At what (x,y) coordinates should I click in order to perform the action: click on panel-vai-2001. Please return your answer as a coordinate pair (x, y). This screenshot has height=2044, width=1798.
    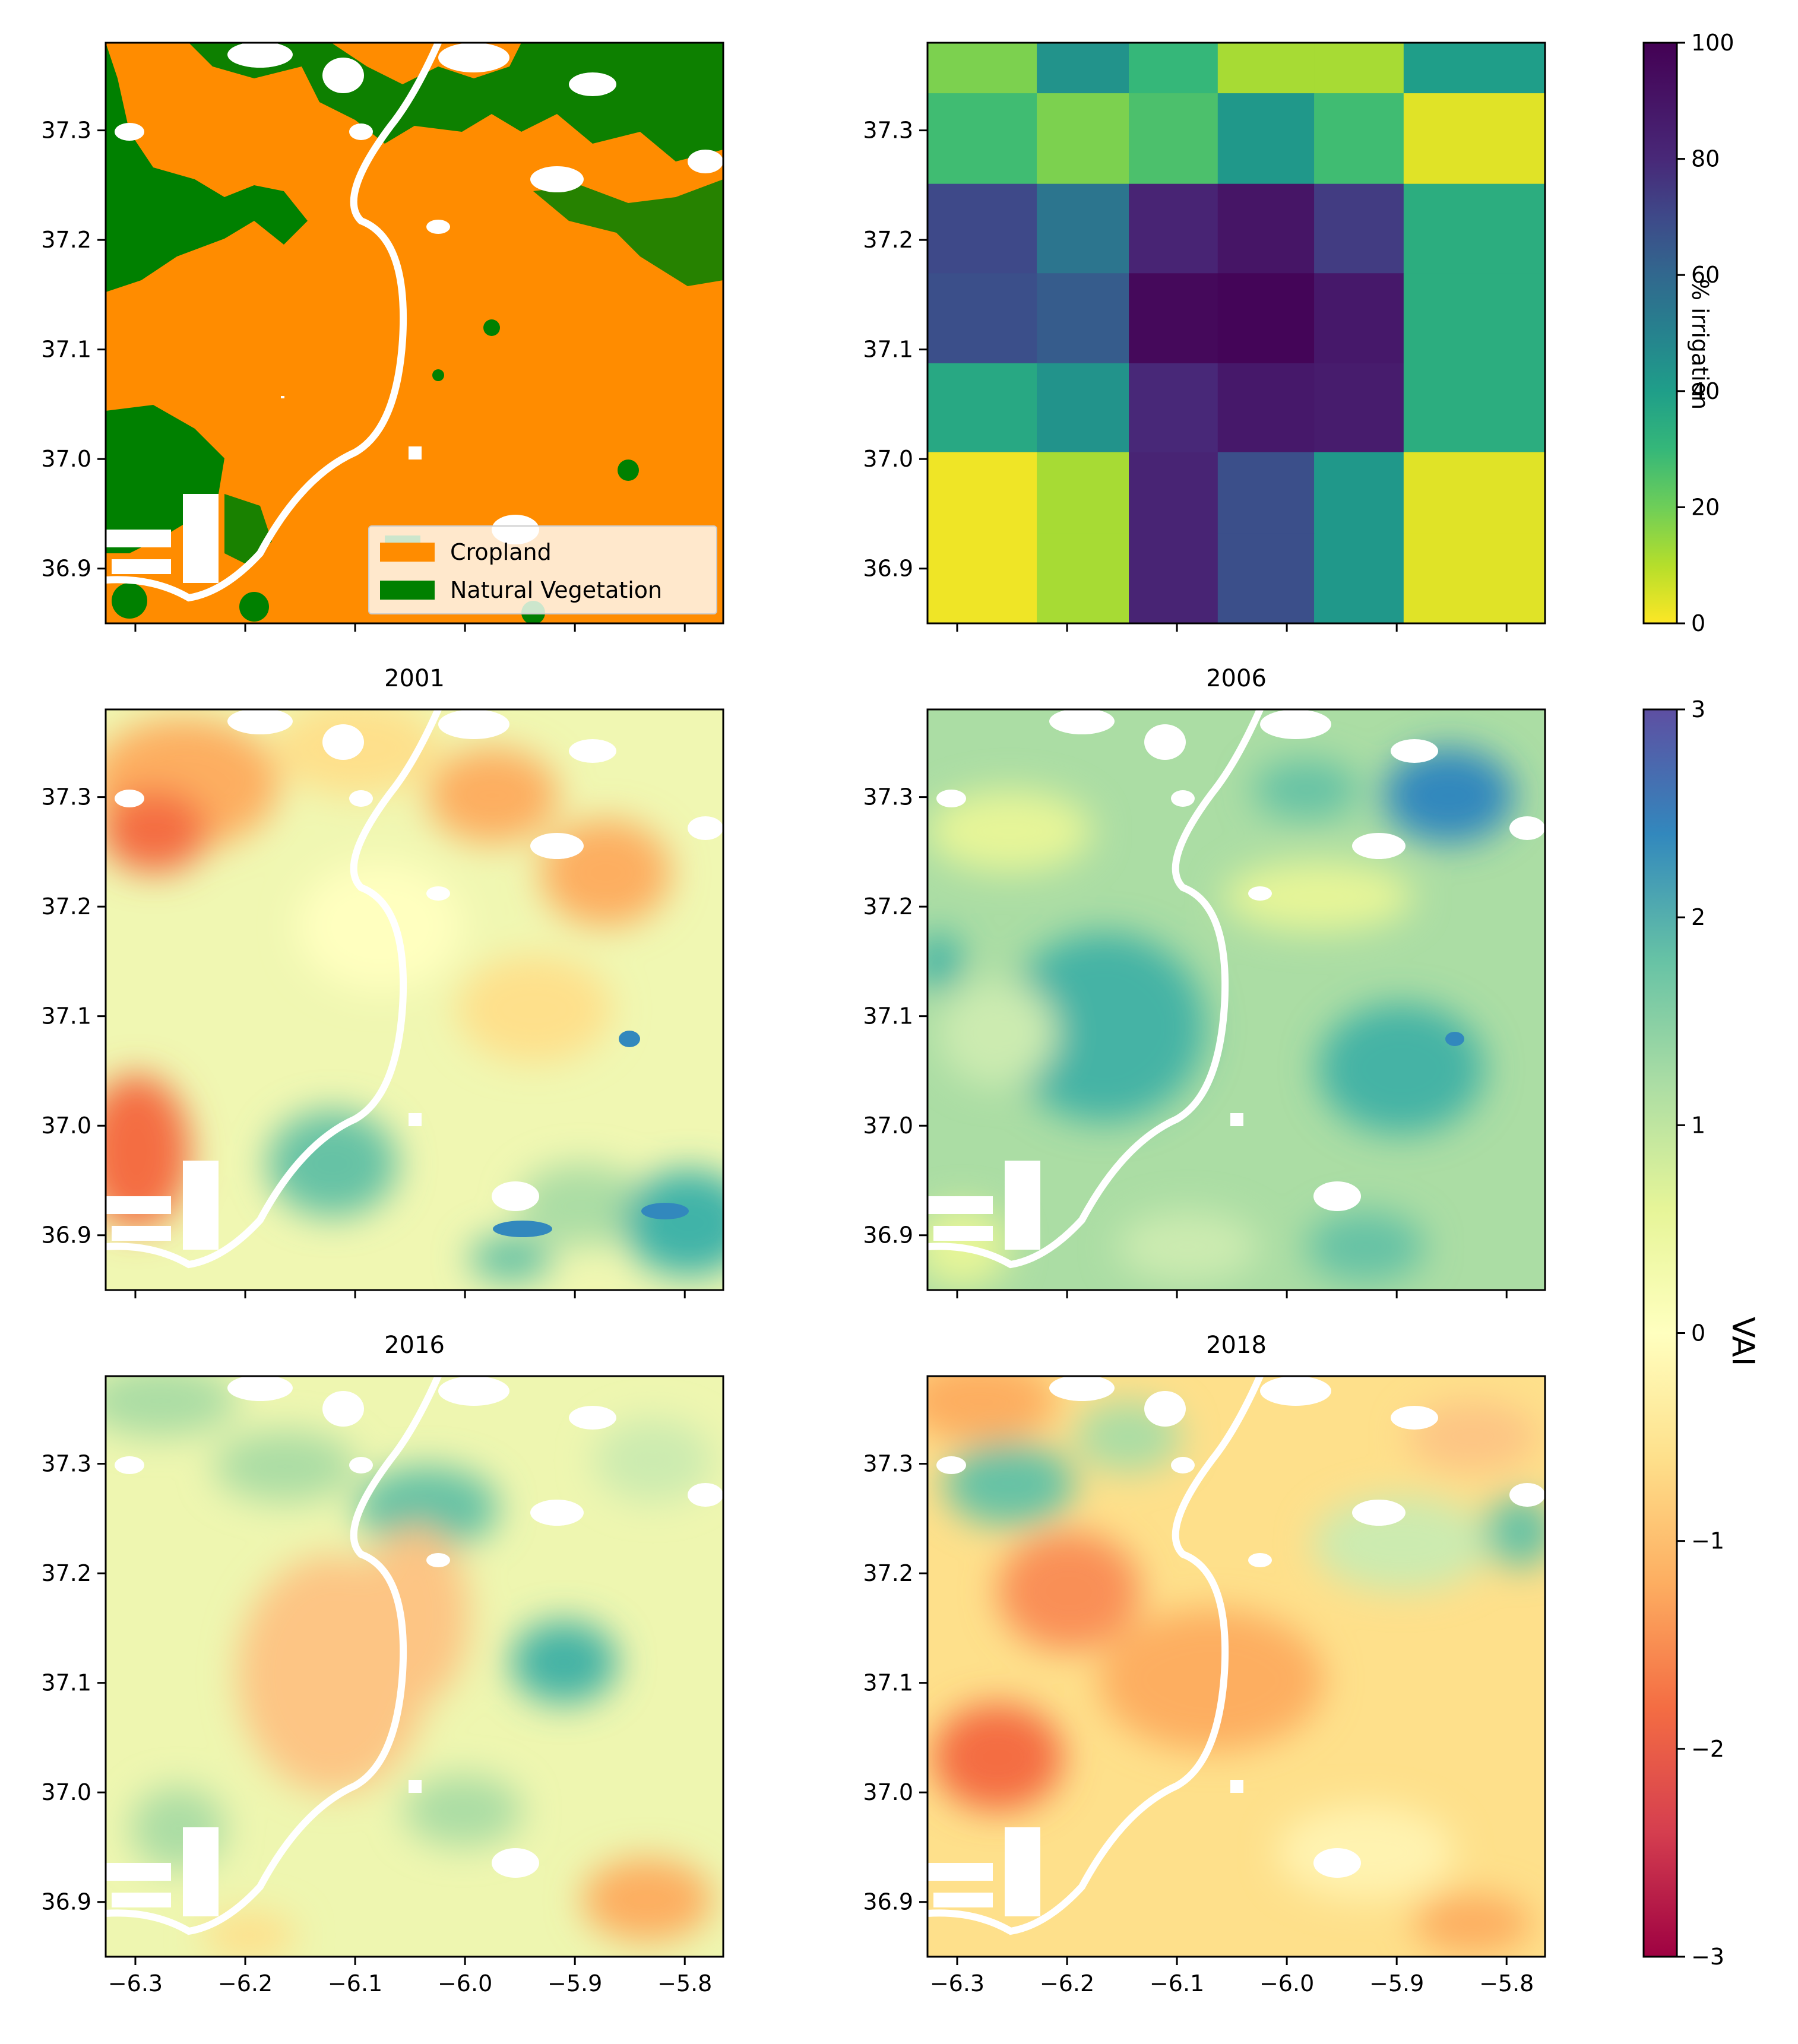
    Looking at the image, I should click on (414, 1000).